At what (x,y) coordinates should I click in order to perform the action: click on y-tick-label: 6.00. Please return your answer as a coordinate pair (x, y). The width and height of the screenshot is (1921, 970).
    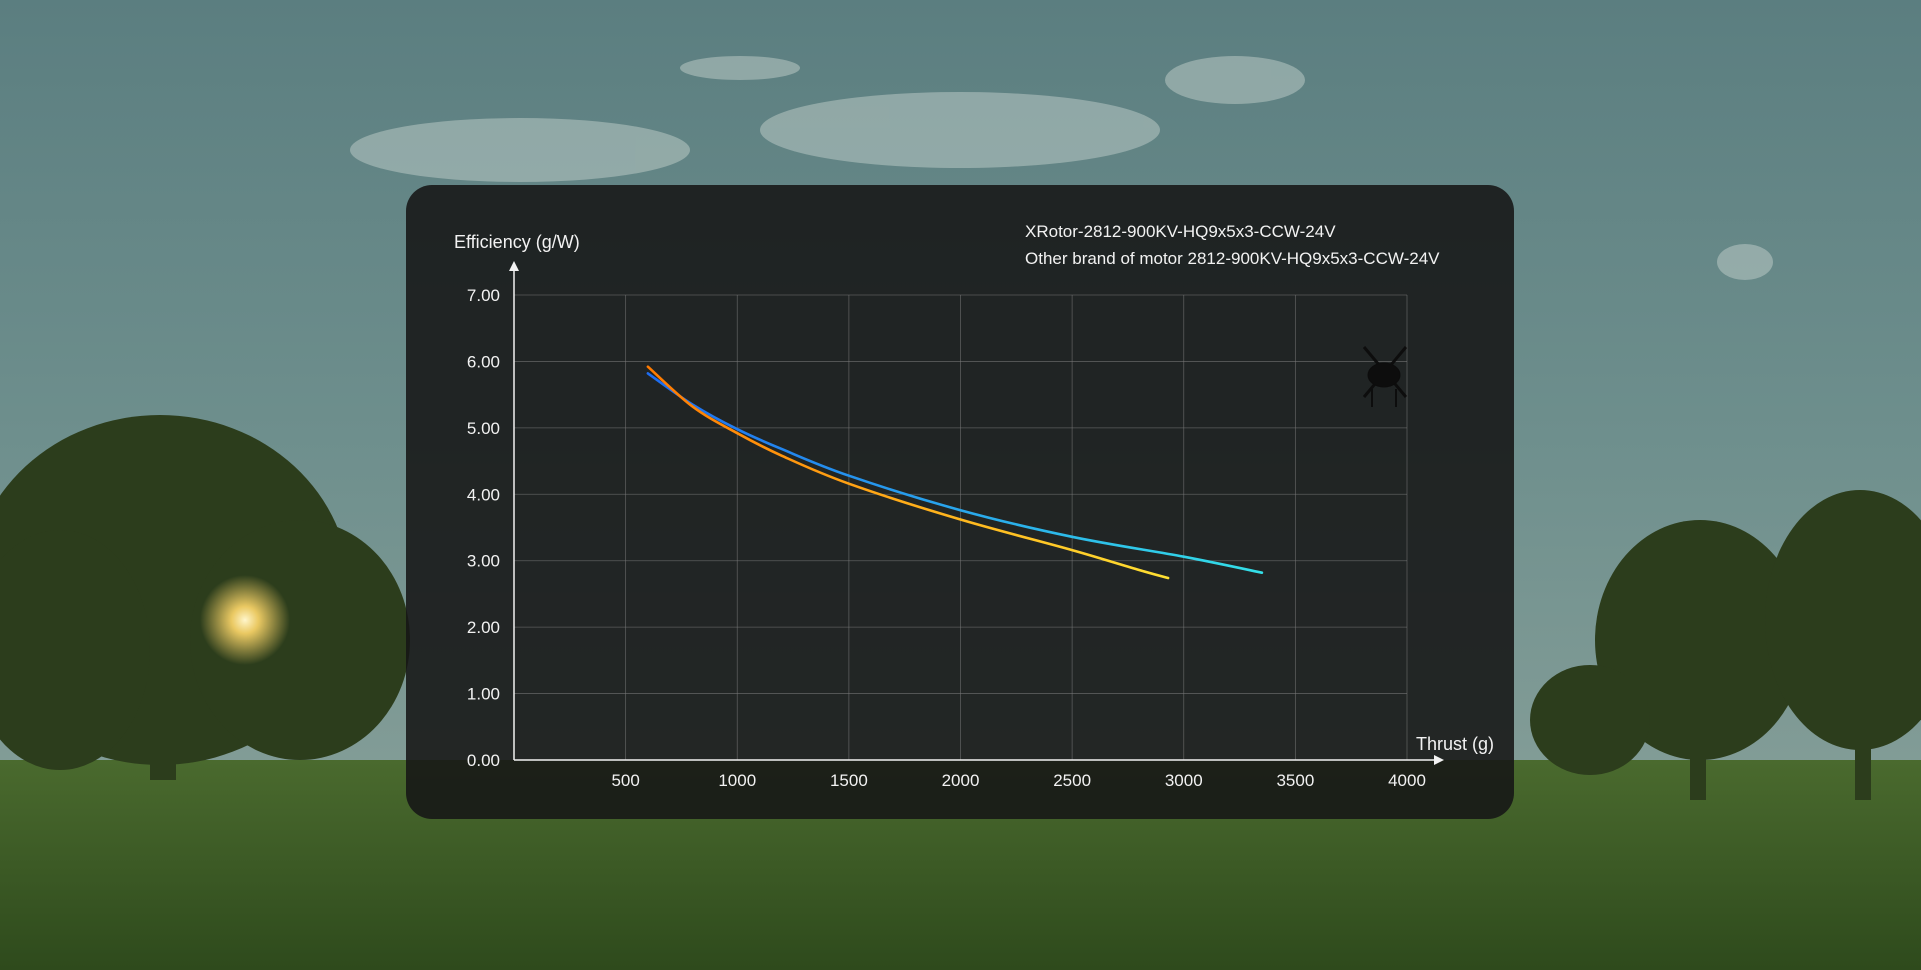
    Looking at the image, I should click on (483, 361).